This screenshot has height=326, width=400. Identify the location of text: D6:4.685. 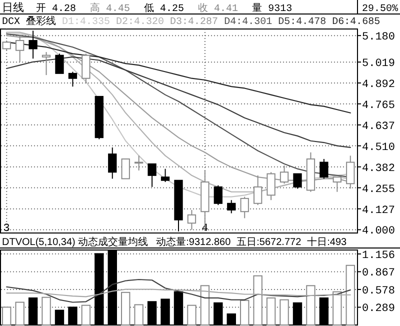
(356, 22).